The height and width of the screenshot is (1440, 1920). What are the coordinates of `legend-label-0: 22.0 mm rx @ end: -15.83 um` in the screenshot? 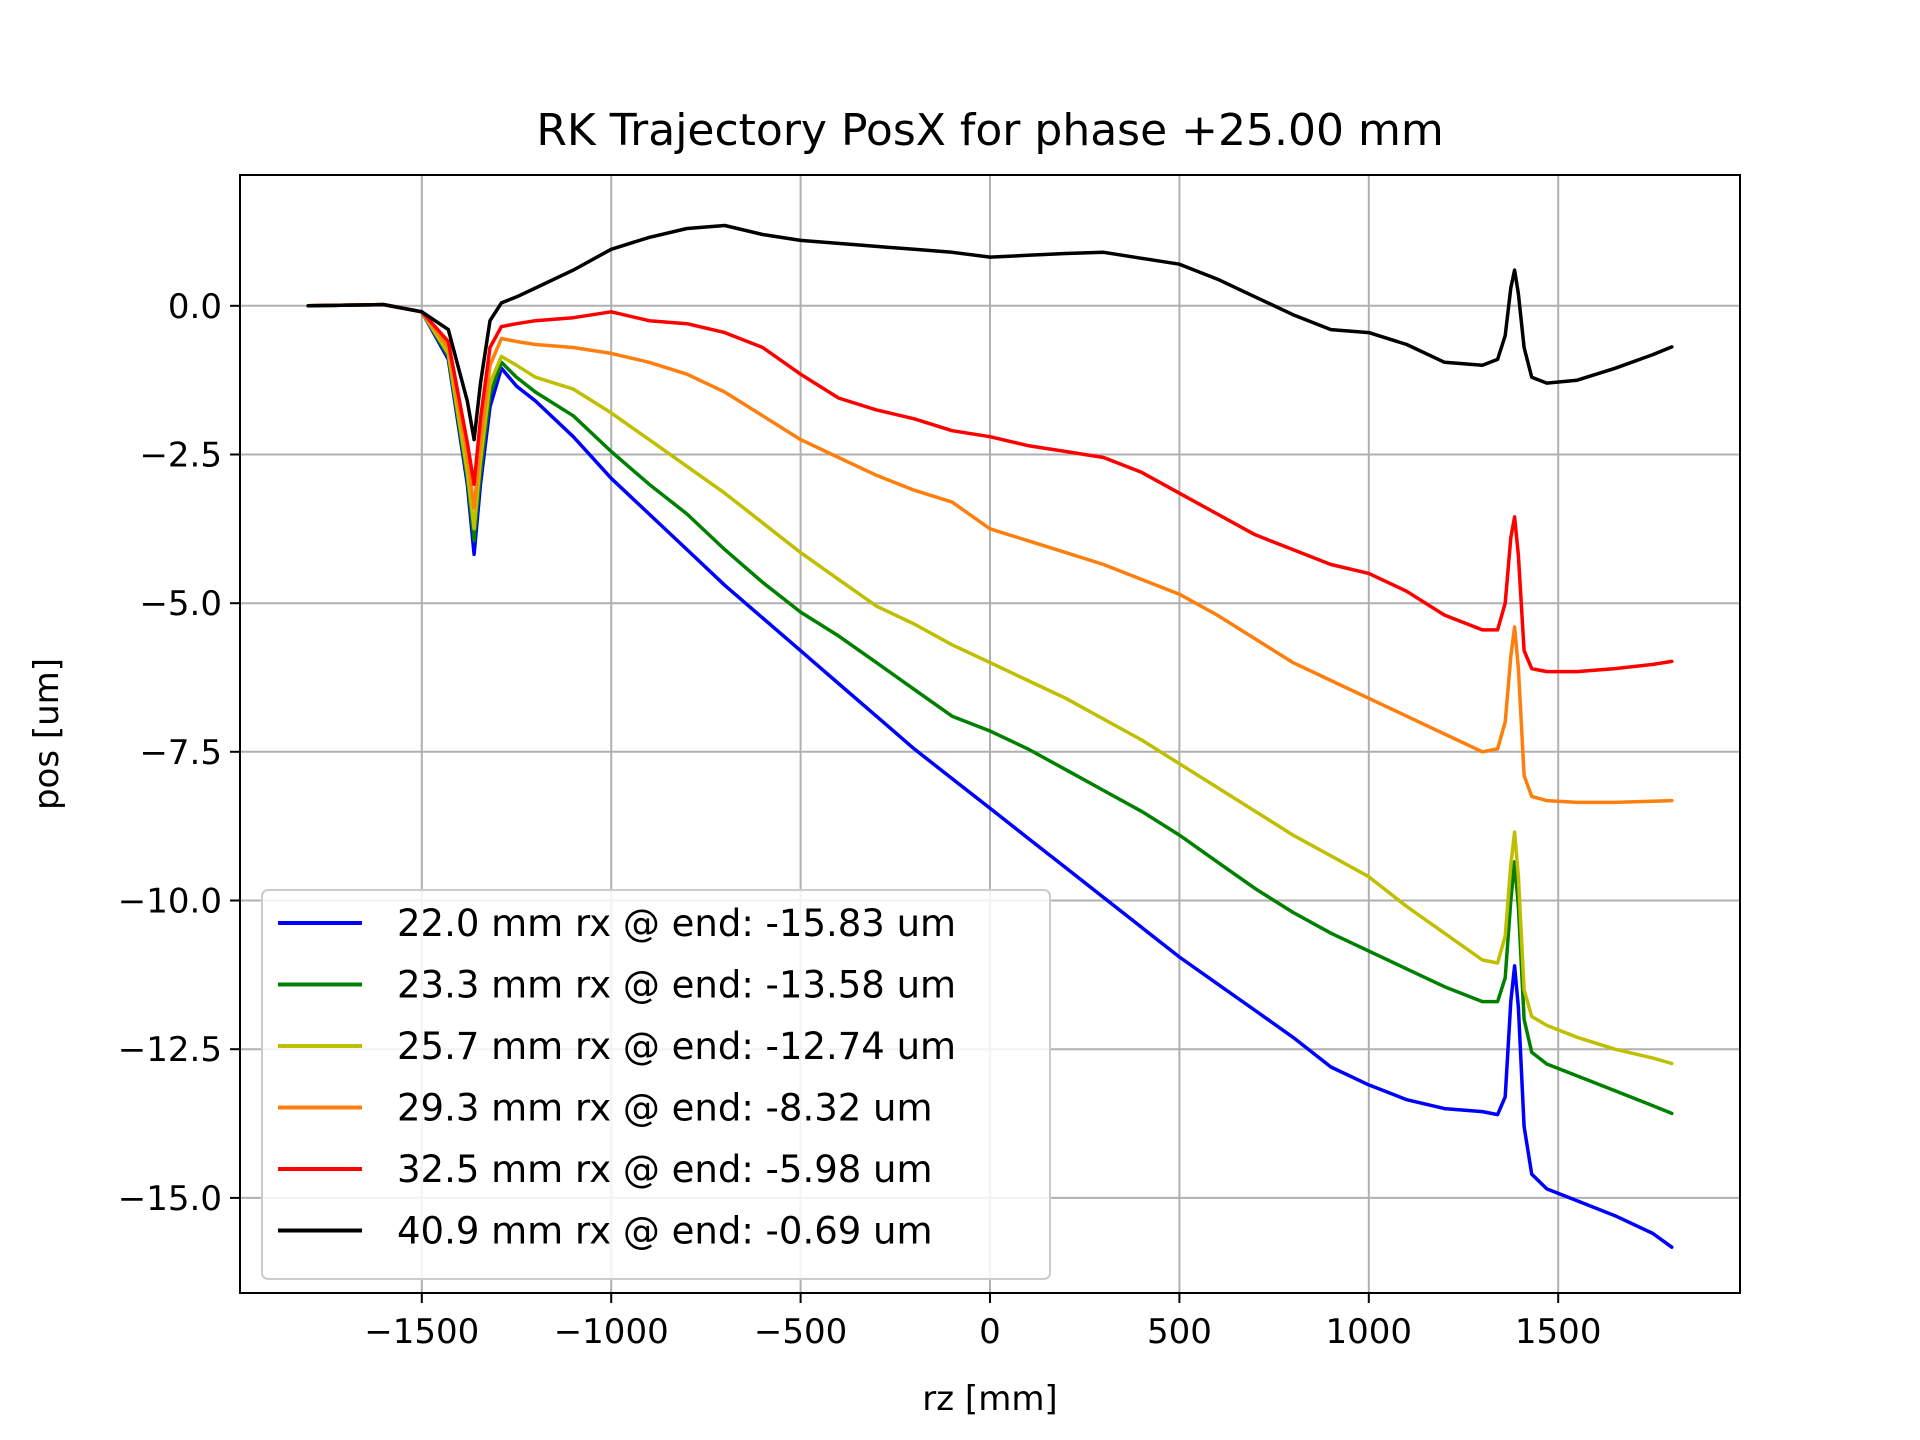 It's located at (676, 923).